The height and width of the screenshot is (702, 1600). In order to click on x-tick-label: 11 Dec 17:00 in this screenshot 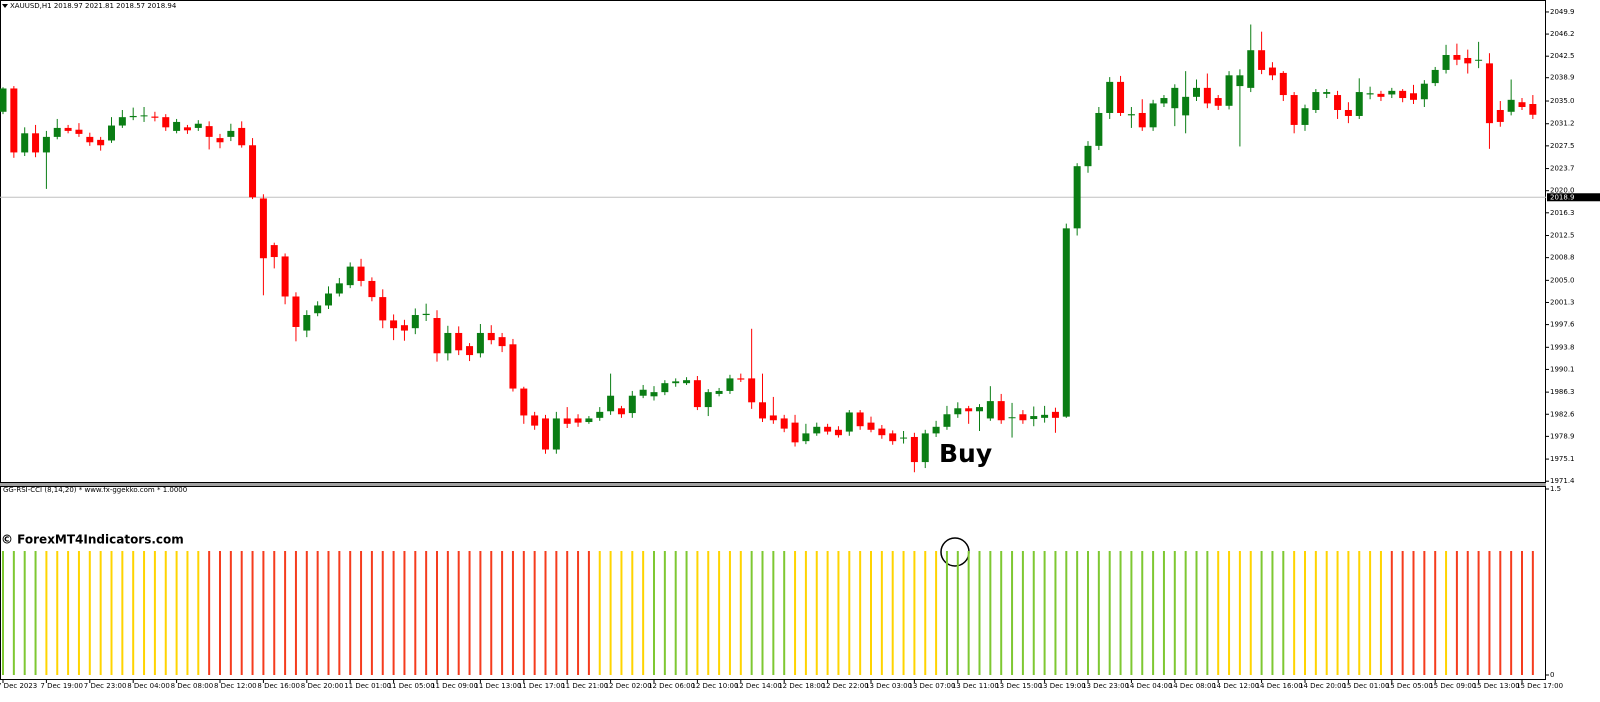, I will do `click(541, 686)`.